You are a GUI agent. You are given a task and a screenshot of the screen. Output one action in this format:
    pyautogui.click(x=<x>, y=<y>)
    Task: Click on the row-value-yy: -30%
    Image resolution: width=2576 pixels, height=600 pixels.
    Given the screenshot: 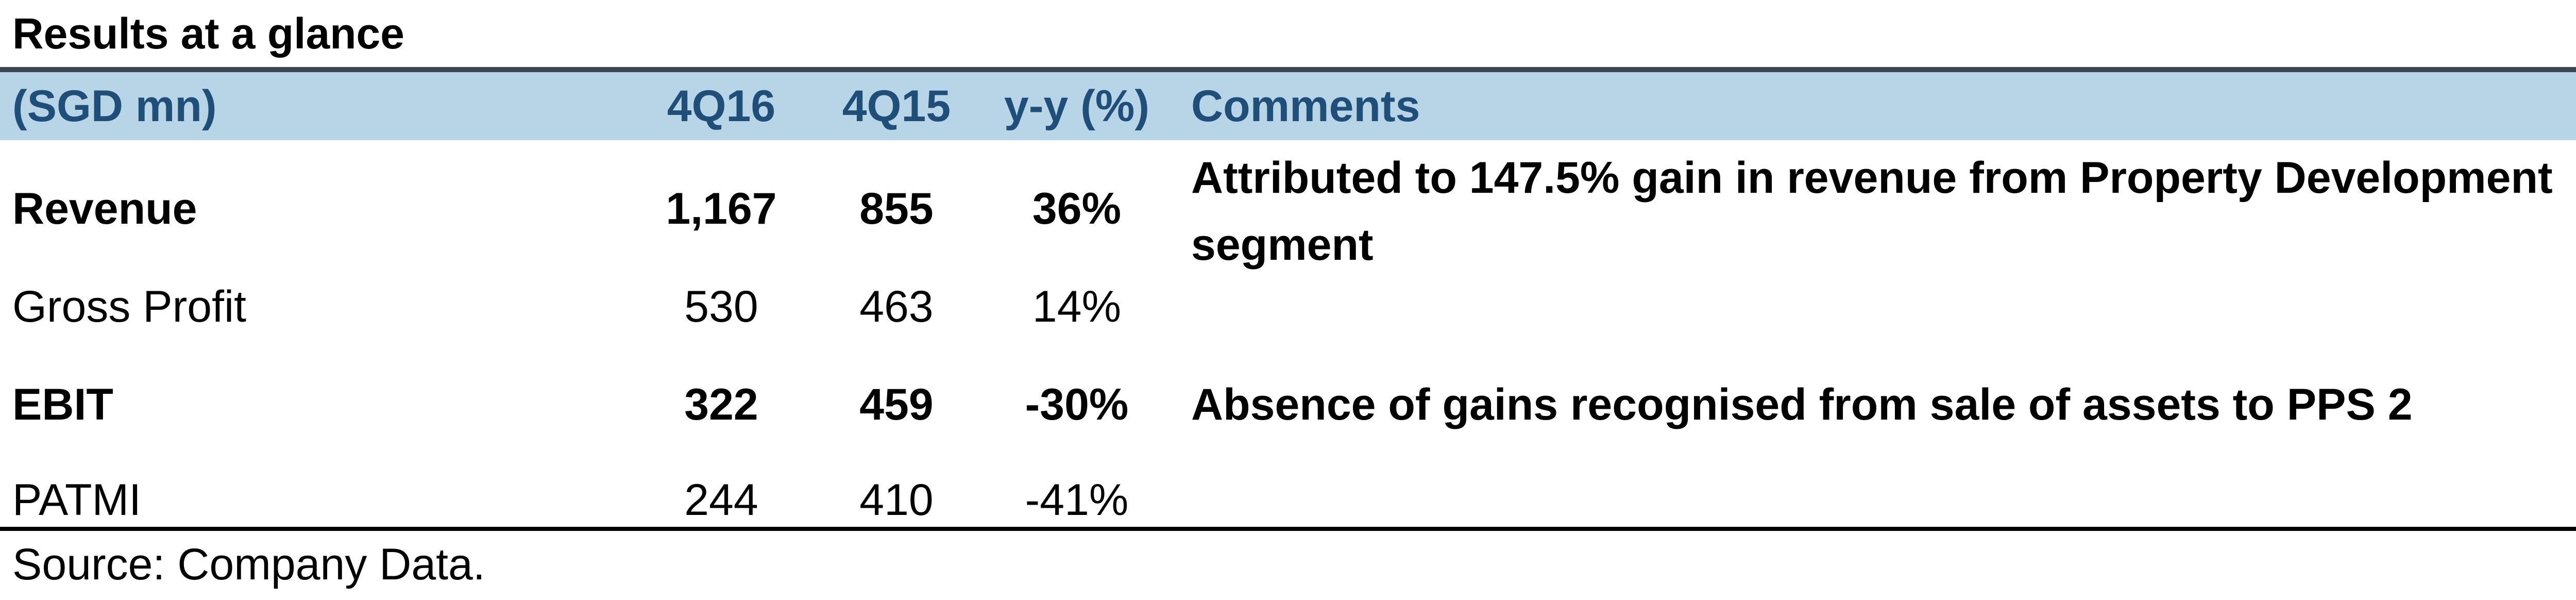 What is the action you would take?
    pyautogui.click(x=1077, y=404)
    